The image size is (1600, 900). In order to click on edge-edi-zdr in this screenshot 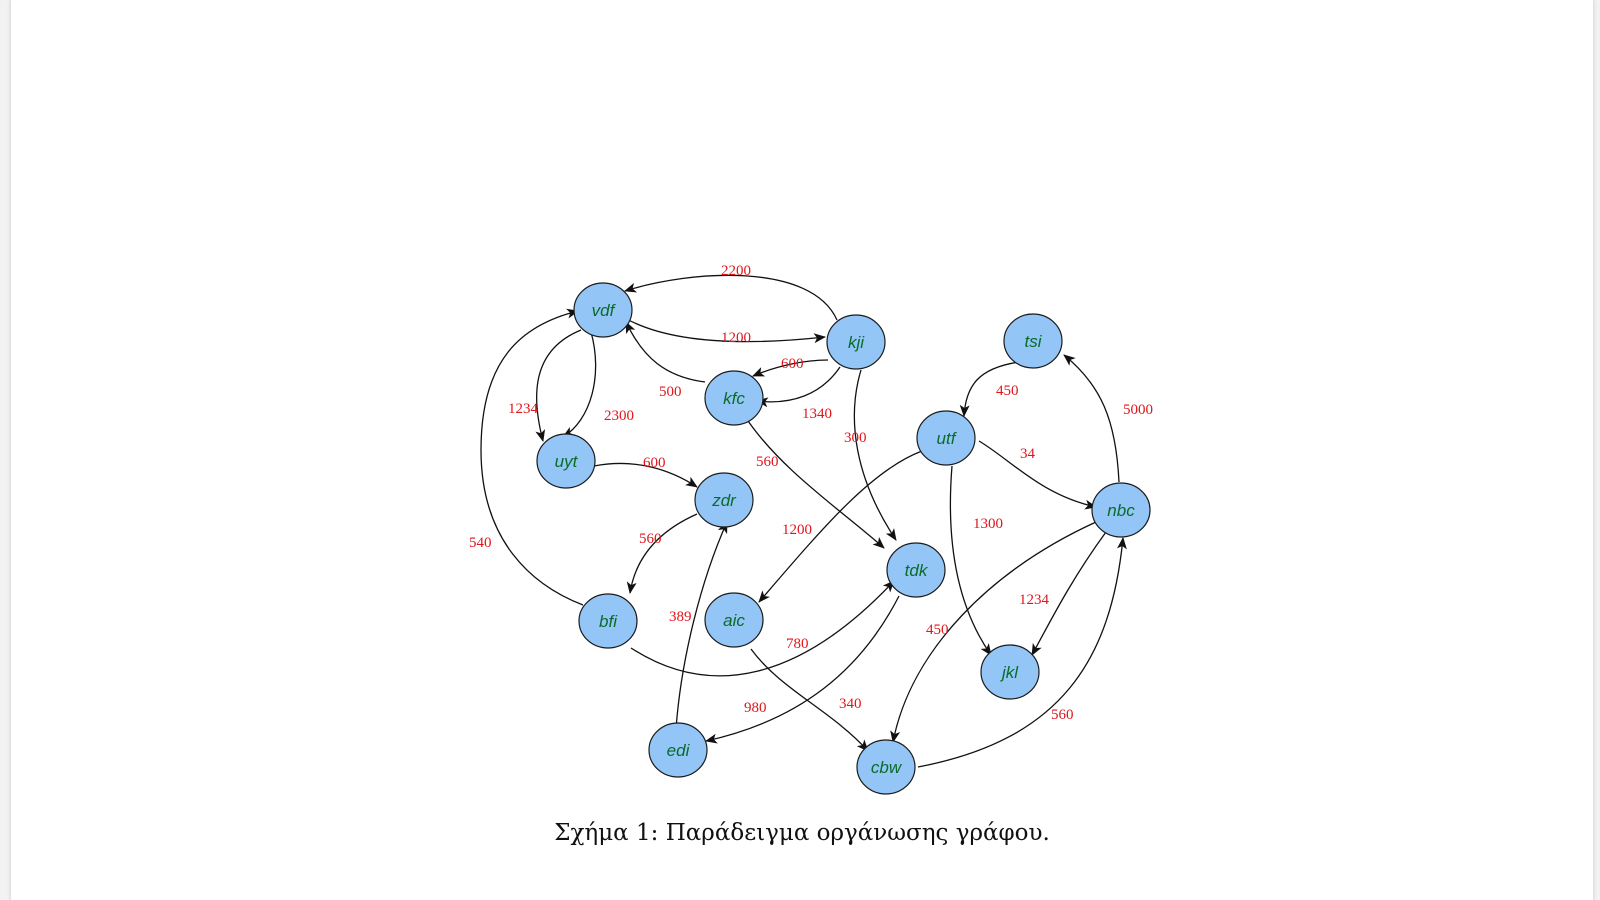, I will do `click(701, 625)`.